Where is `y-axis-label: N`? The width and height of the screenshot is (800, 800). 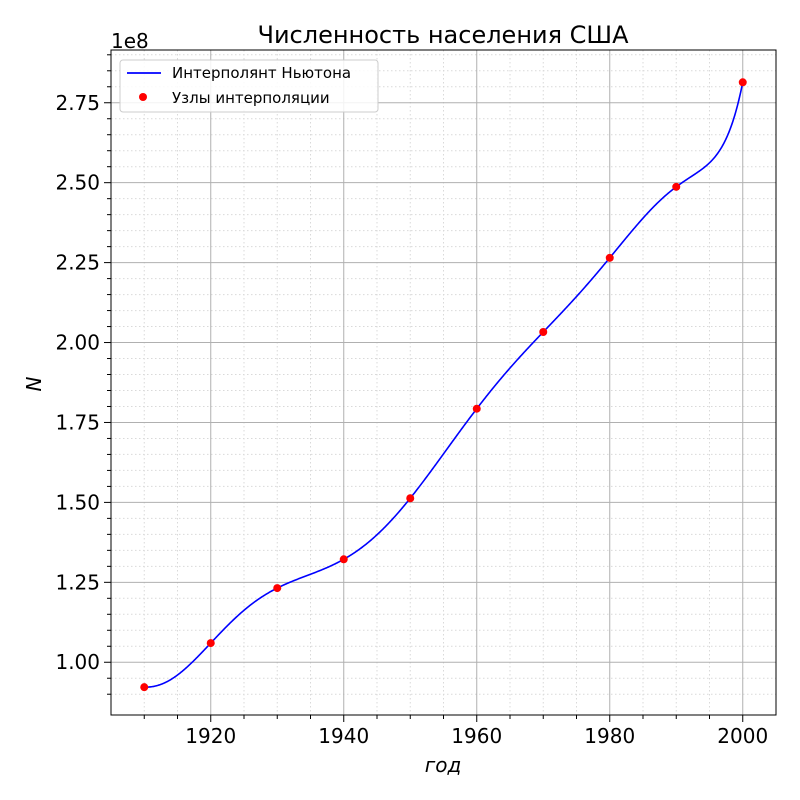
y-axis-label: N is located at coordinates (34, 383).